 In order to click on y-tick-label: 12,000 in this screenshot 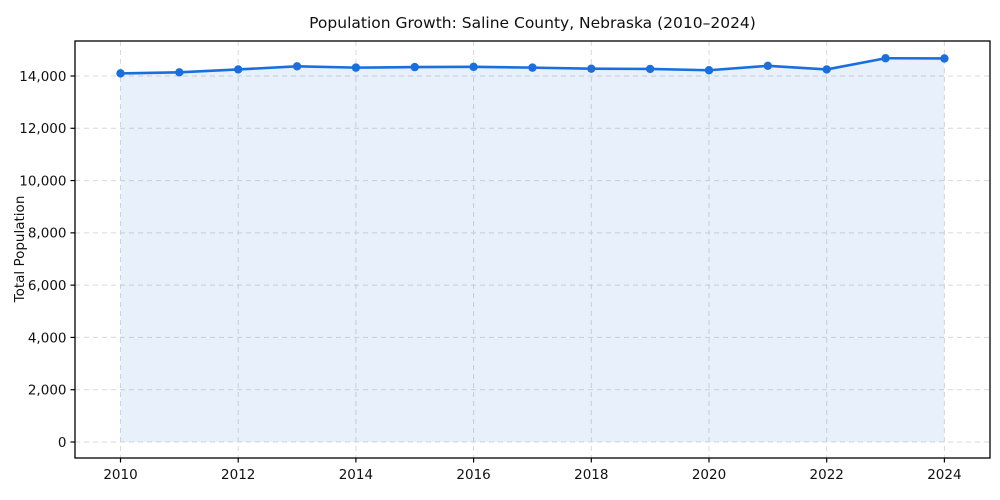, I will do `click(42, 129)`.